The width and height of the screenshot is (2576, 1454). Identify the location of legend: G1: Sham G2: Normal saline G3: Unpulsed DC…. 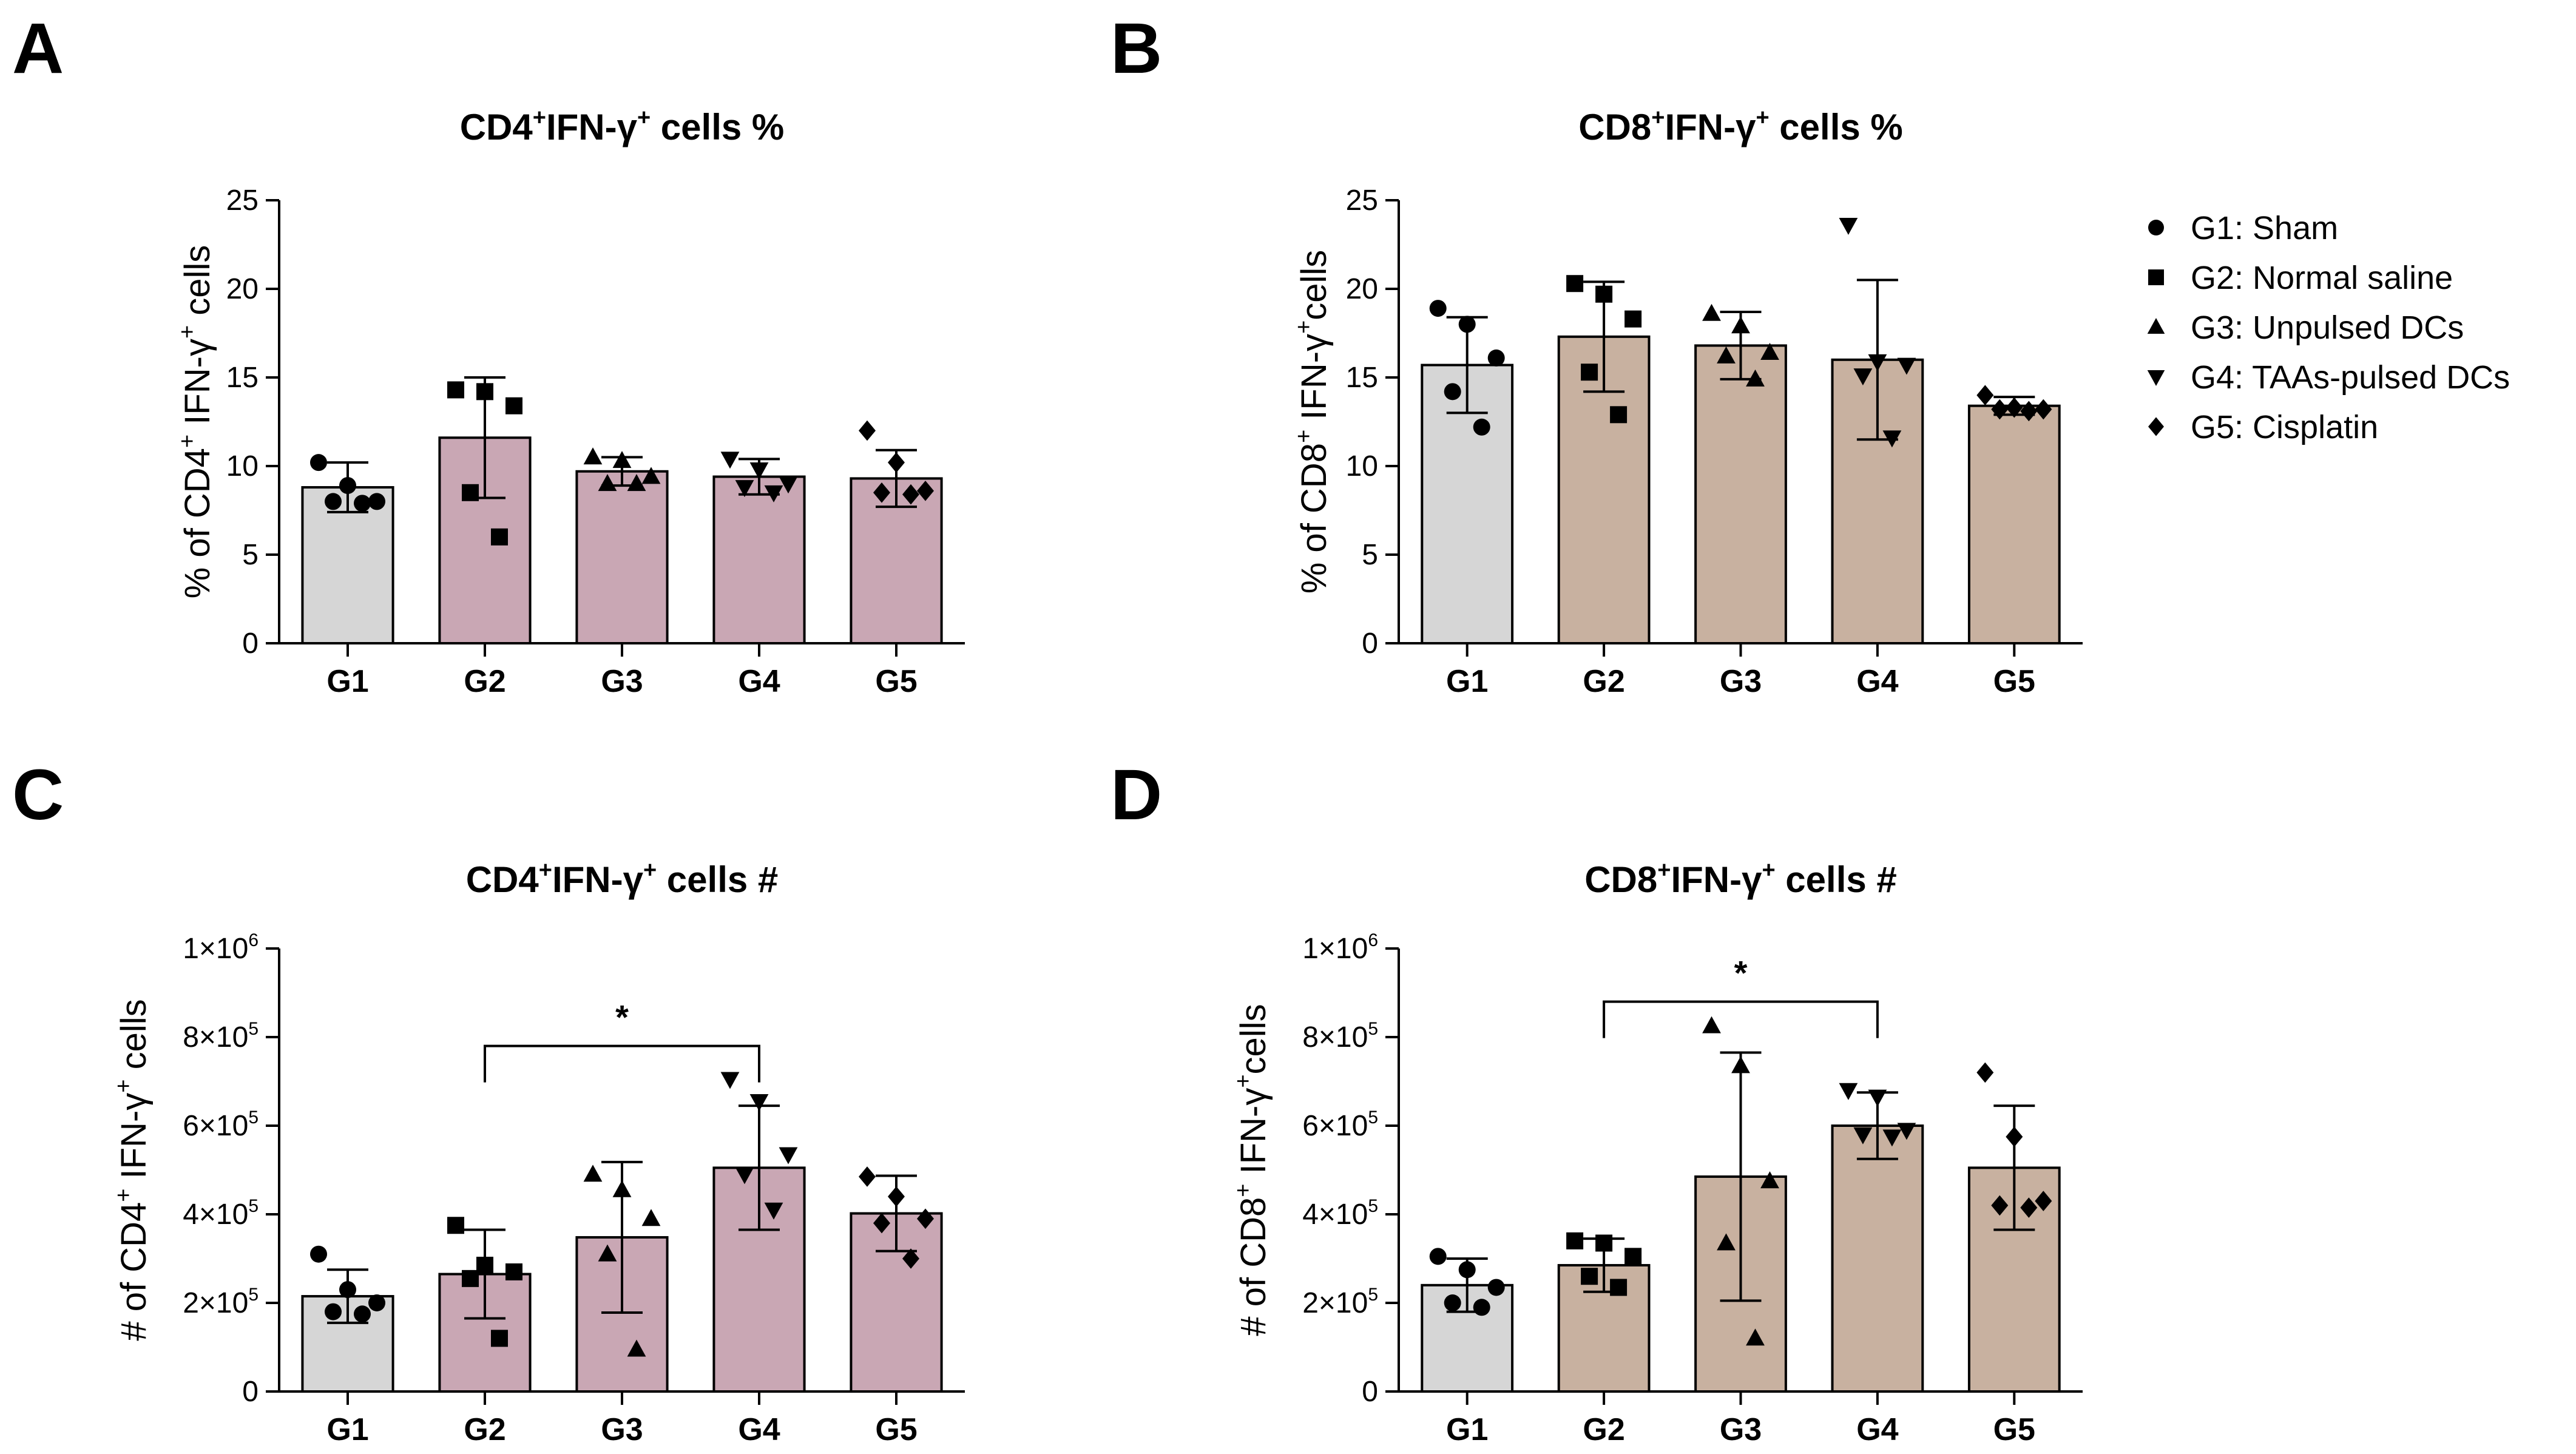
(2328, 328).